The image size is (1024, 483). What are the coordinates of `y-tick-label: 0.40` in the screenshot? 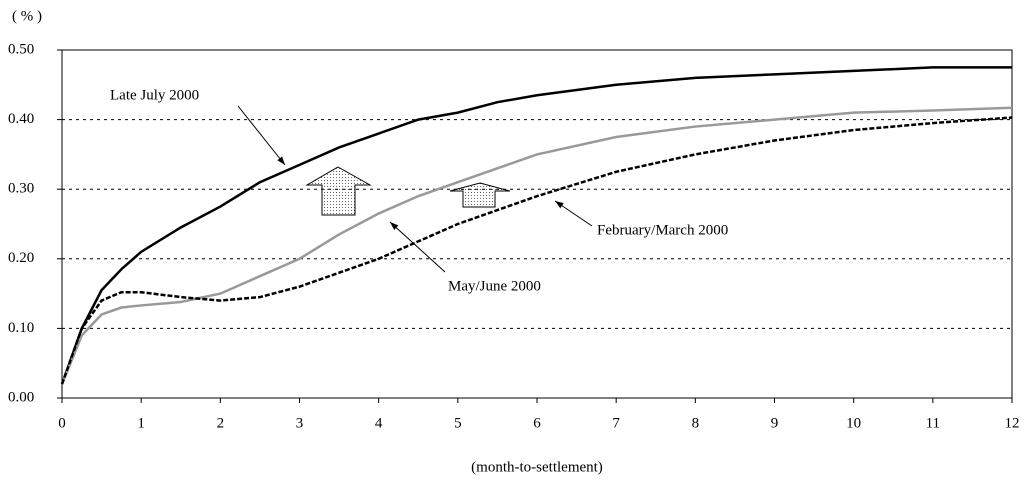 It's located at (21, 119).